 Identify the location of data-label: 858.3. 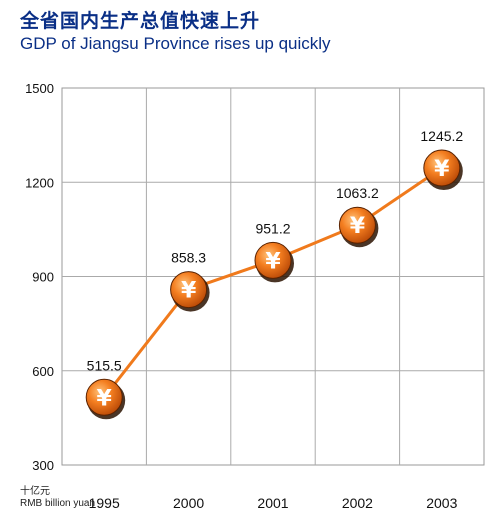
(188, 258).